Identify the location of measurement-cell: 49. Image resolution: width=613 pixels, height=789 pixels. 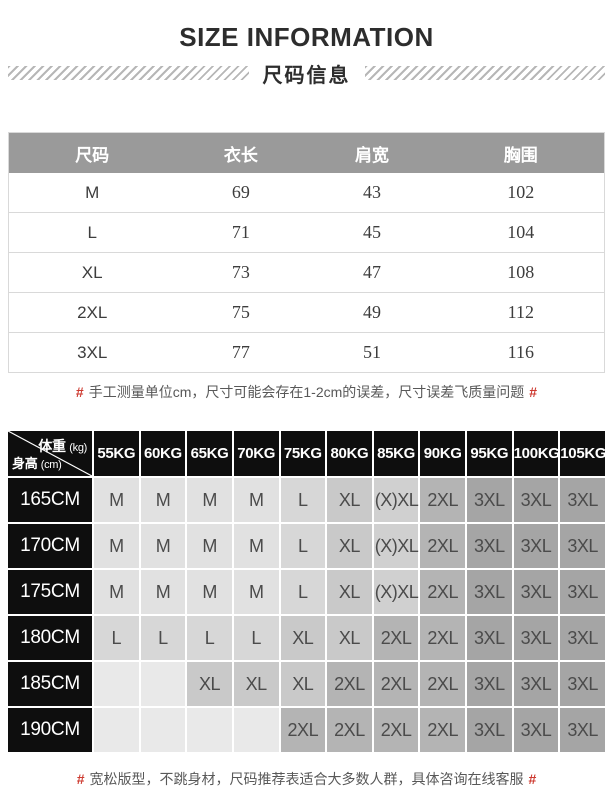
(372, 312).